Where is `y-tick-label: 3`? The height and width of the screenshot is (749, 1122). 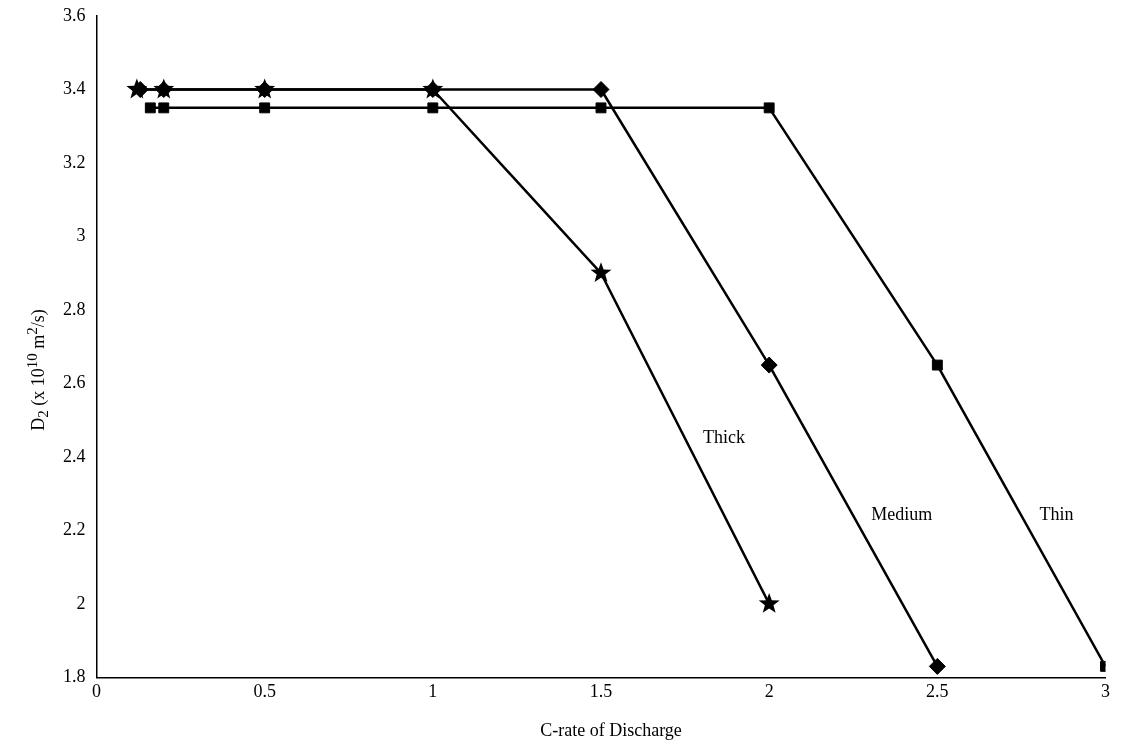 y-tick-label: 3 is located at coordinates (81, 235).